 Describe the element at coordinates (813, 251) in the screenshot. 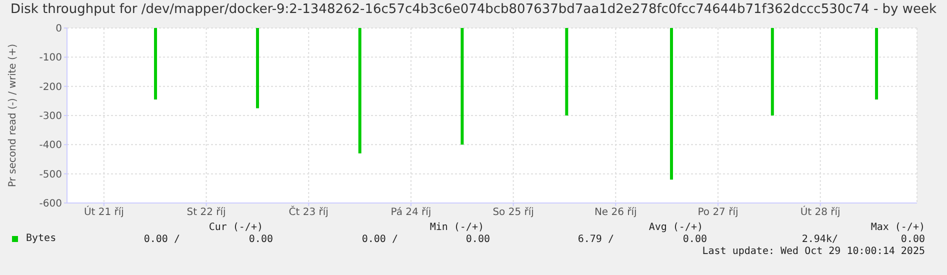

I see `text: Last update: Wed Oct 29 10:00:14 2025` at that location.